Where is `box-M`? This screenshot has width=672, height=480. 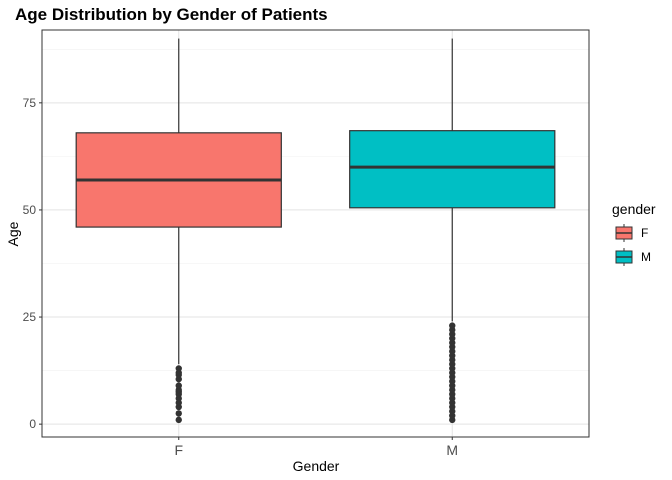 box-M is located at coordinates (452, 169).